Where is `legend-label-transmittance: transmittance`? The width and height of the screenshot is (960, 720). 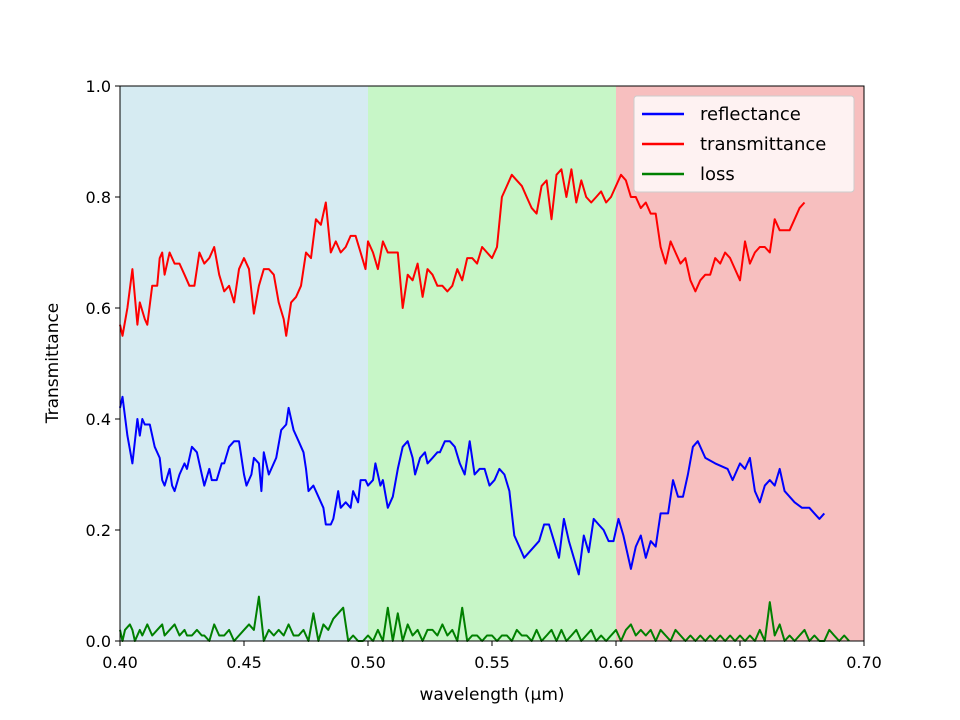 legend-label-transmittance: transmittance is located at coordinates (763, 144).